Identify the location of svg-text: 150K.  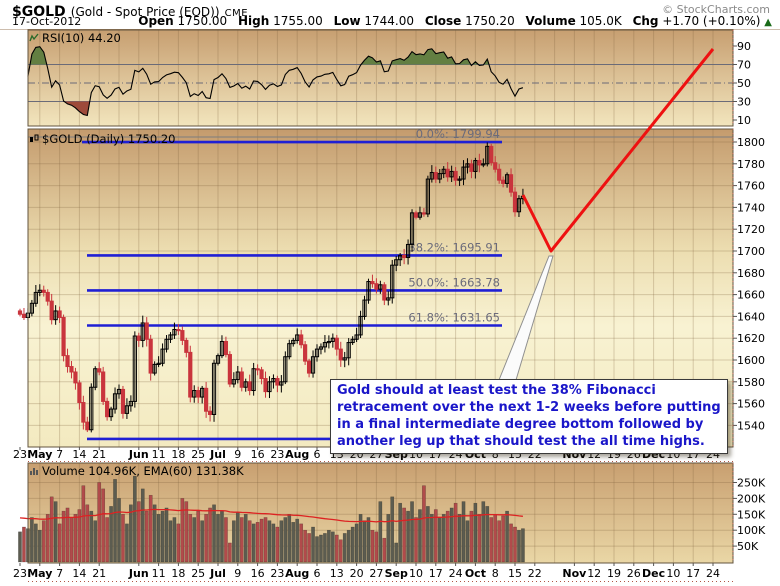
(751, 514).